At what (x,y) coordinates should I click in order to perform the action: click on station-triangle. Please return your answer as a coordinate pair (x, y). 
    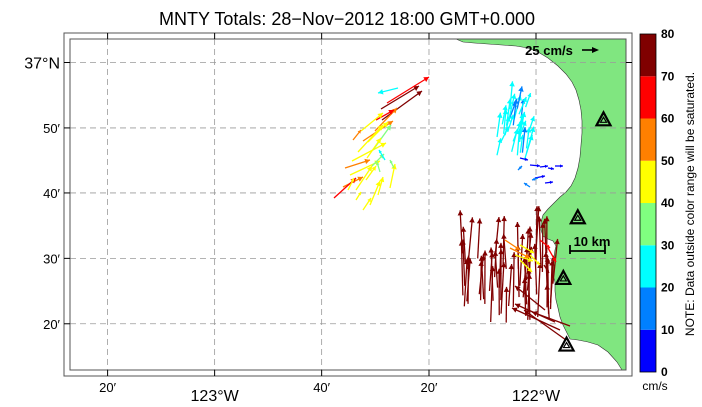
    Looking at the image, I should click on (603, 118).